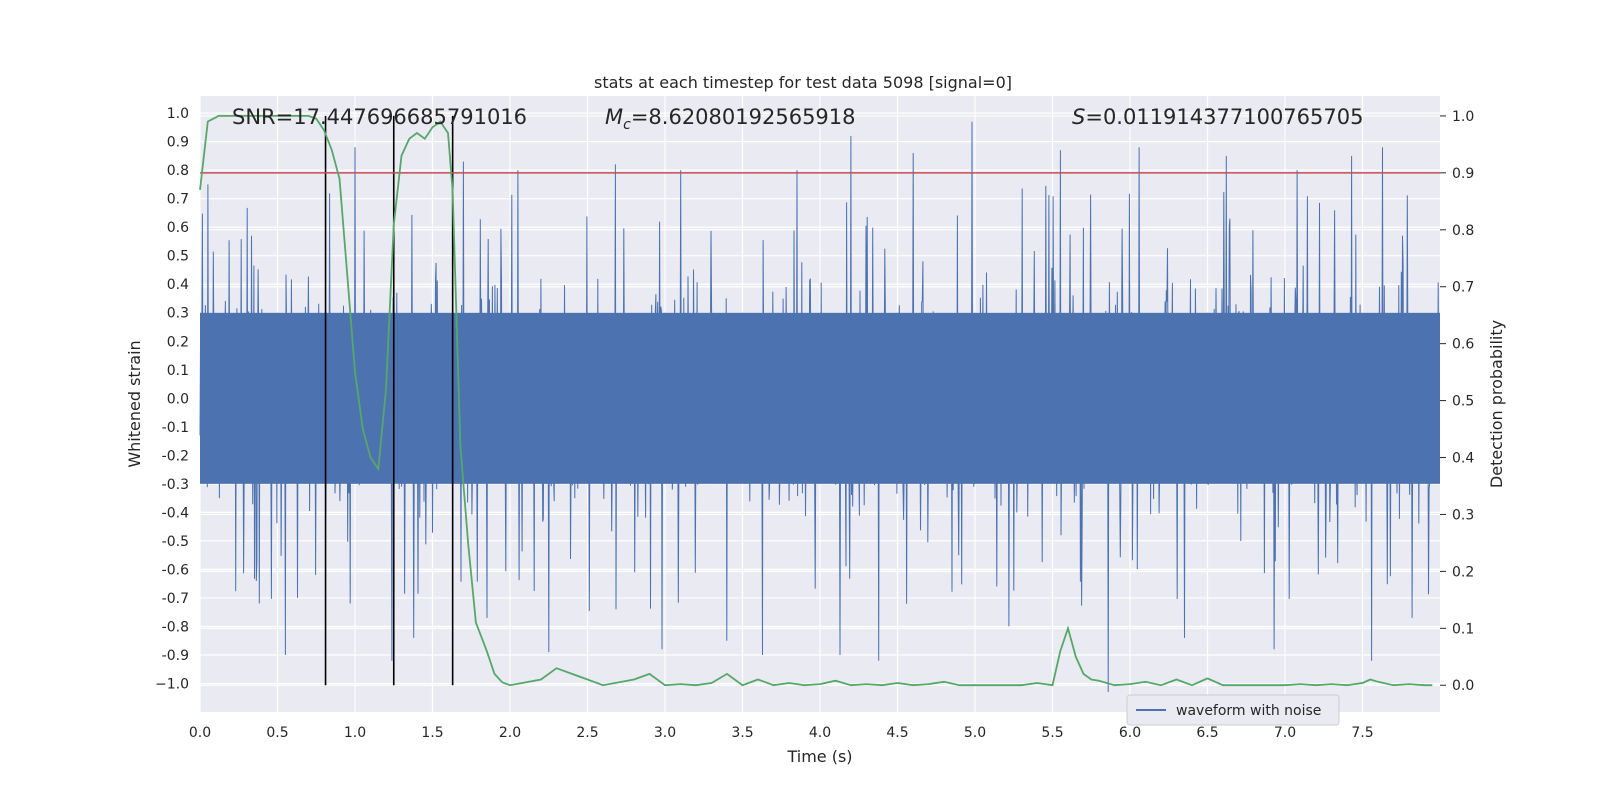 This screenshot has width=1600, height=800. What do you see at coordinates (665, 733) in the screenshot?
I see `x-tick-label: 3.0` at bounding box center [665, 733].